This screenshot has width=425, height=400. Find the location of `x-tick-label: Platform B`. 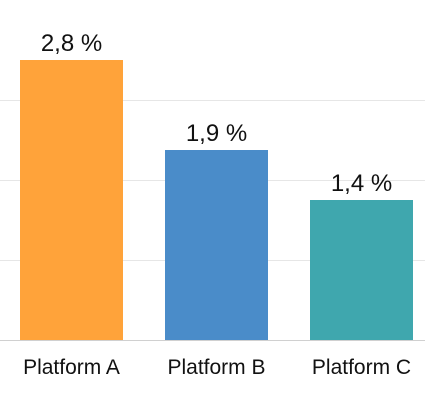

x-tick-label: Platform B is located at coordinates (216, 367).